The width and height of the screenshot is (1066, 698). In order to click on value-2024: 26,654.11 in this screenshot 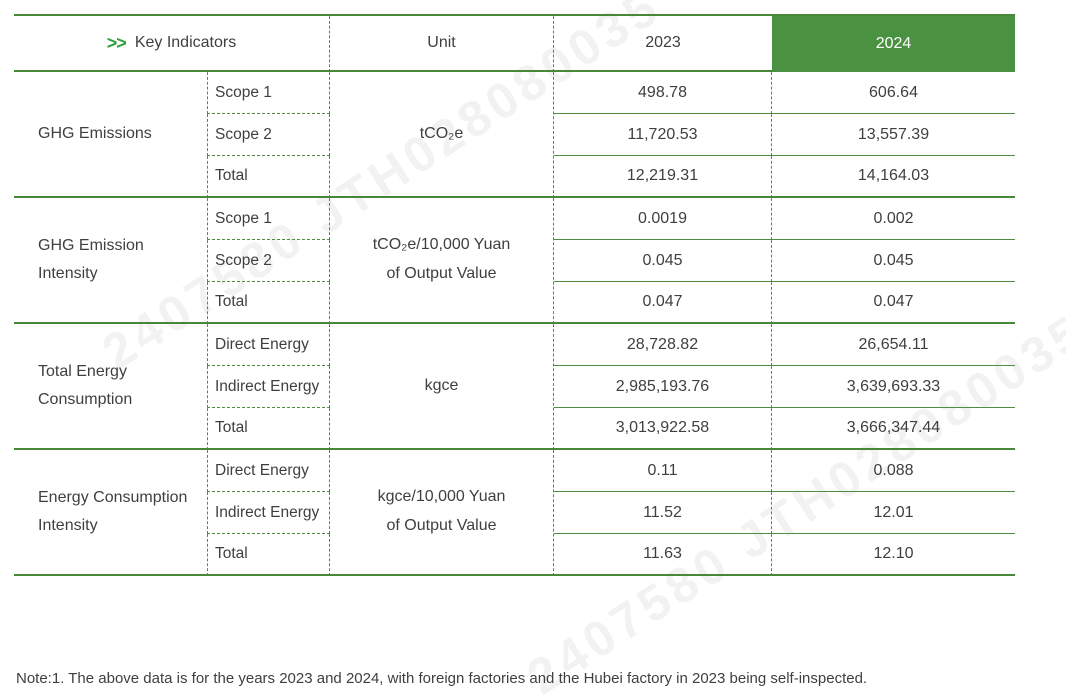, I will do `click(893, 345)`.